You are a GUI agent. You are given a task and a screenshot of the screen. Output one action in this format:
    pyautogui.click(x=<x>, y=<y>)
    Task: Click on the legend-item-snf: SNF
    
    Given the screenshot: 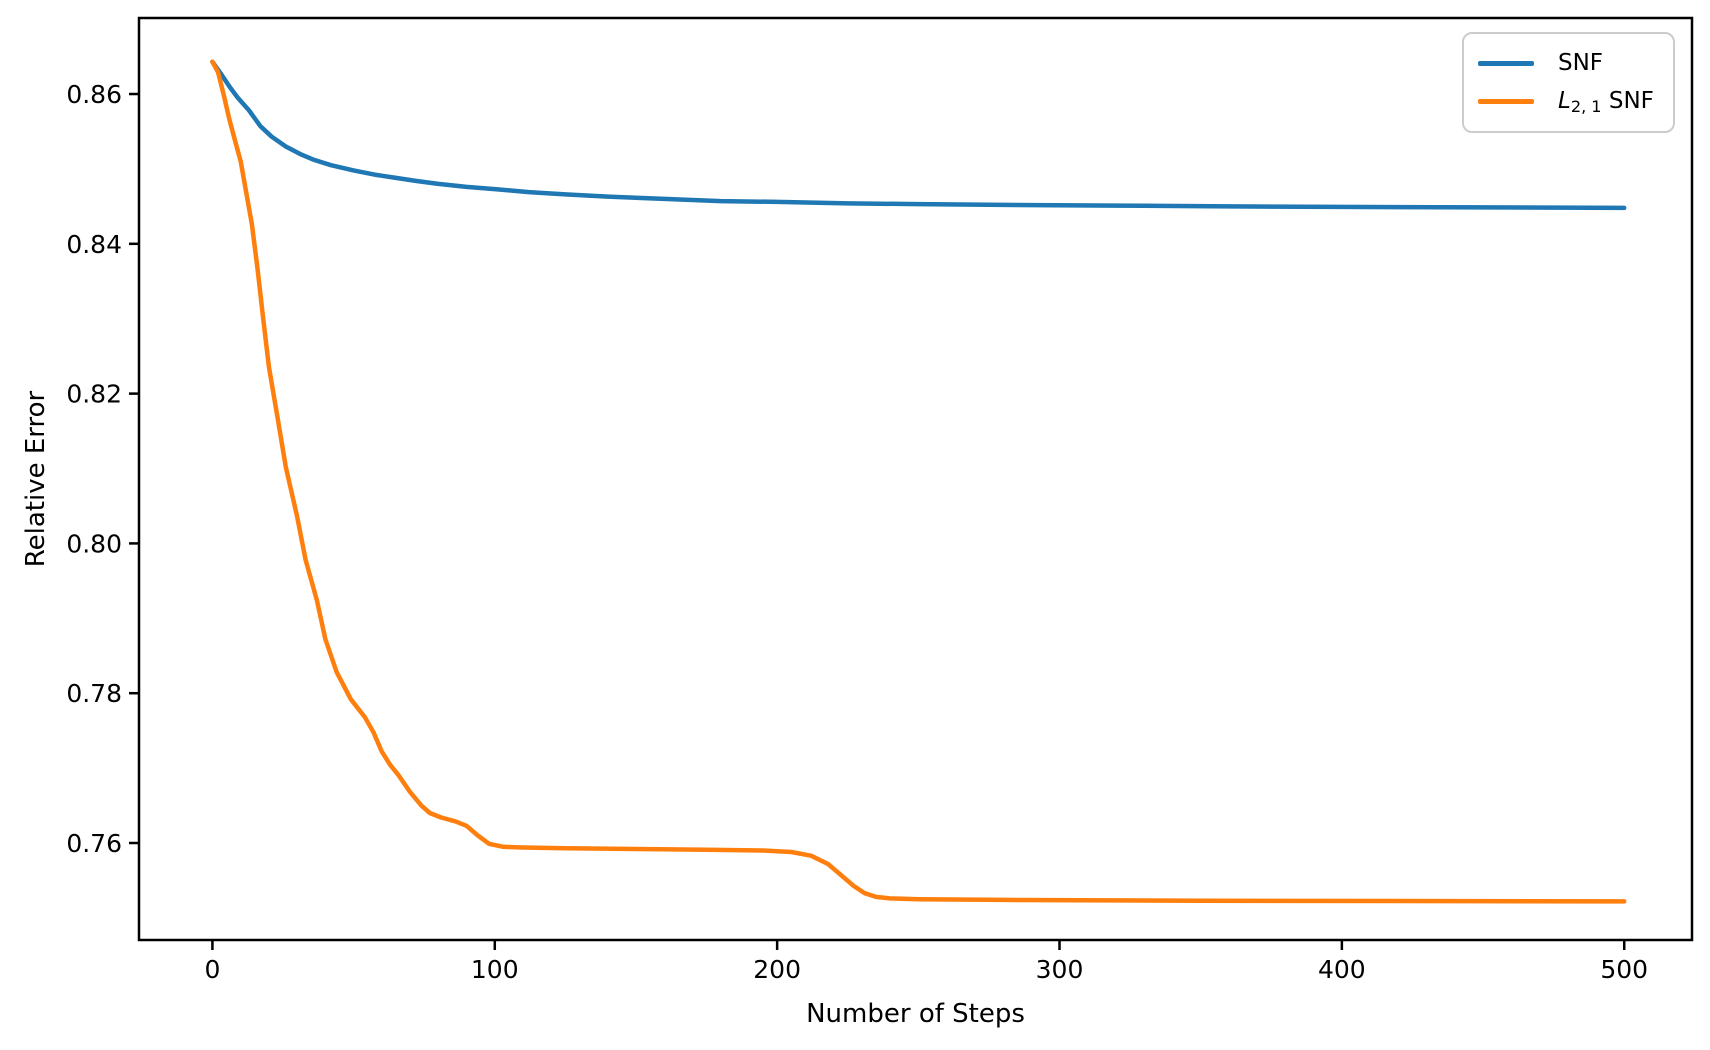 What is the action you would take?
    pyautogui.click(x=1568, y=63)
    